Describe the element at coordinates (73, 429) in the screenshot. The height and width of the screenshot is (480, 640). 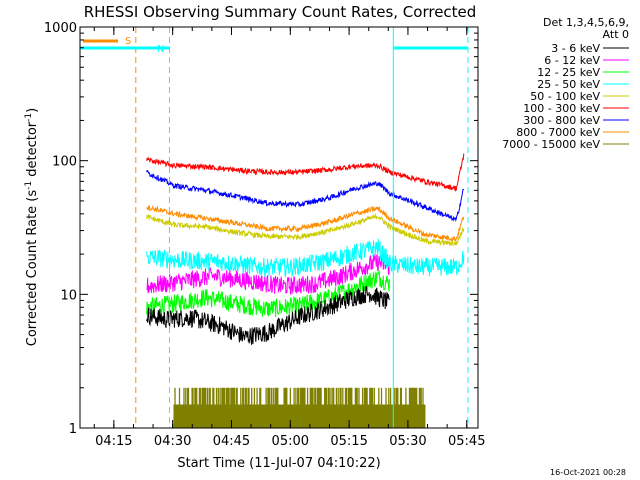
I see `y-tick-label: 1` at that location.